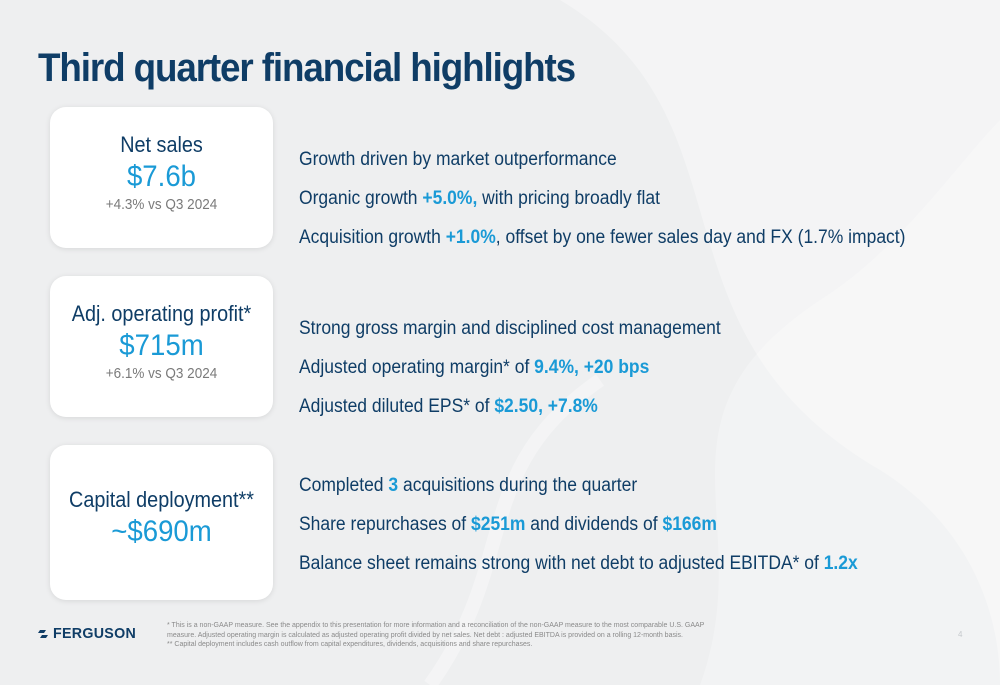 This screenshot has width=1000, height=685. Describe the element at coordinates (568, 198) in the screenshot. I see `highlight-text: with pricing broadly flat` at that location.